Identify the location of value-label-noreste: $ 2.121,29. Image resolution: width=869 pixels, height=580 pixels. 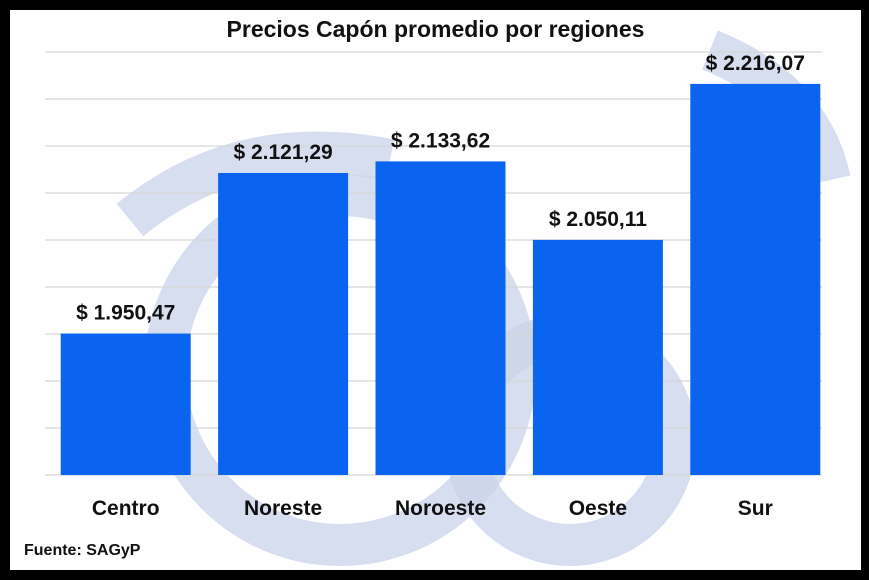
(282, 152).